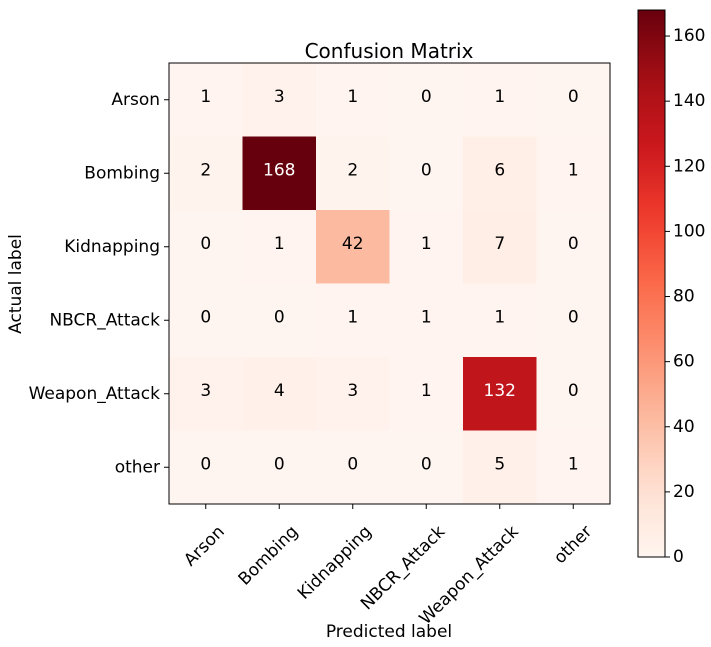  What do you see at coordinates (112, 247) in the screenshot?
I see `y-tick-label: Kidnapping` at bounding box center [112, 247].